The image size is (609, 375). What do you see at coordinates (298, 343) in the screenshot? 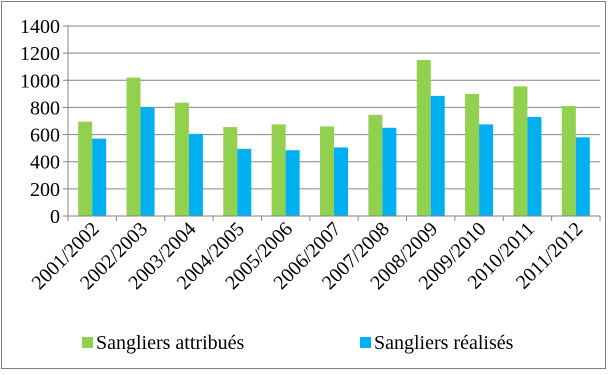
I see `legend: Sangliers attribués Sangliers réalisés` at bounding box center [298, 343].